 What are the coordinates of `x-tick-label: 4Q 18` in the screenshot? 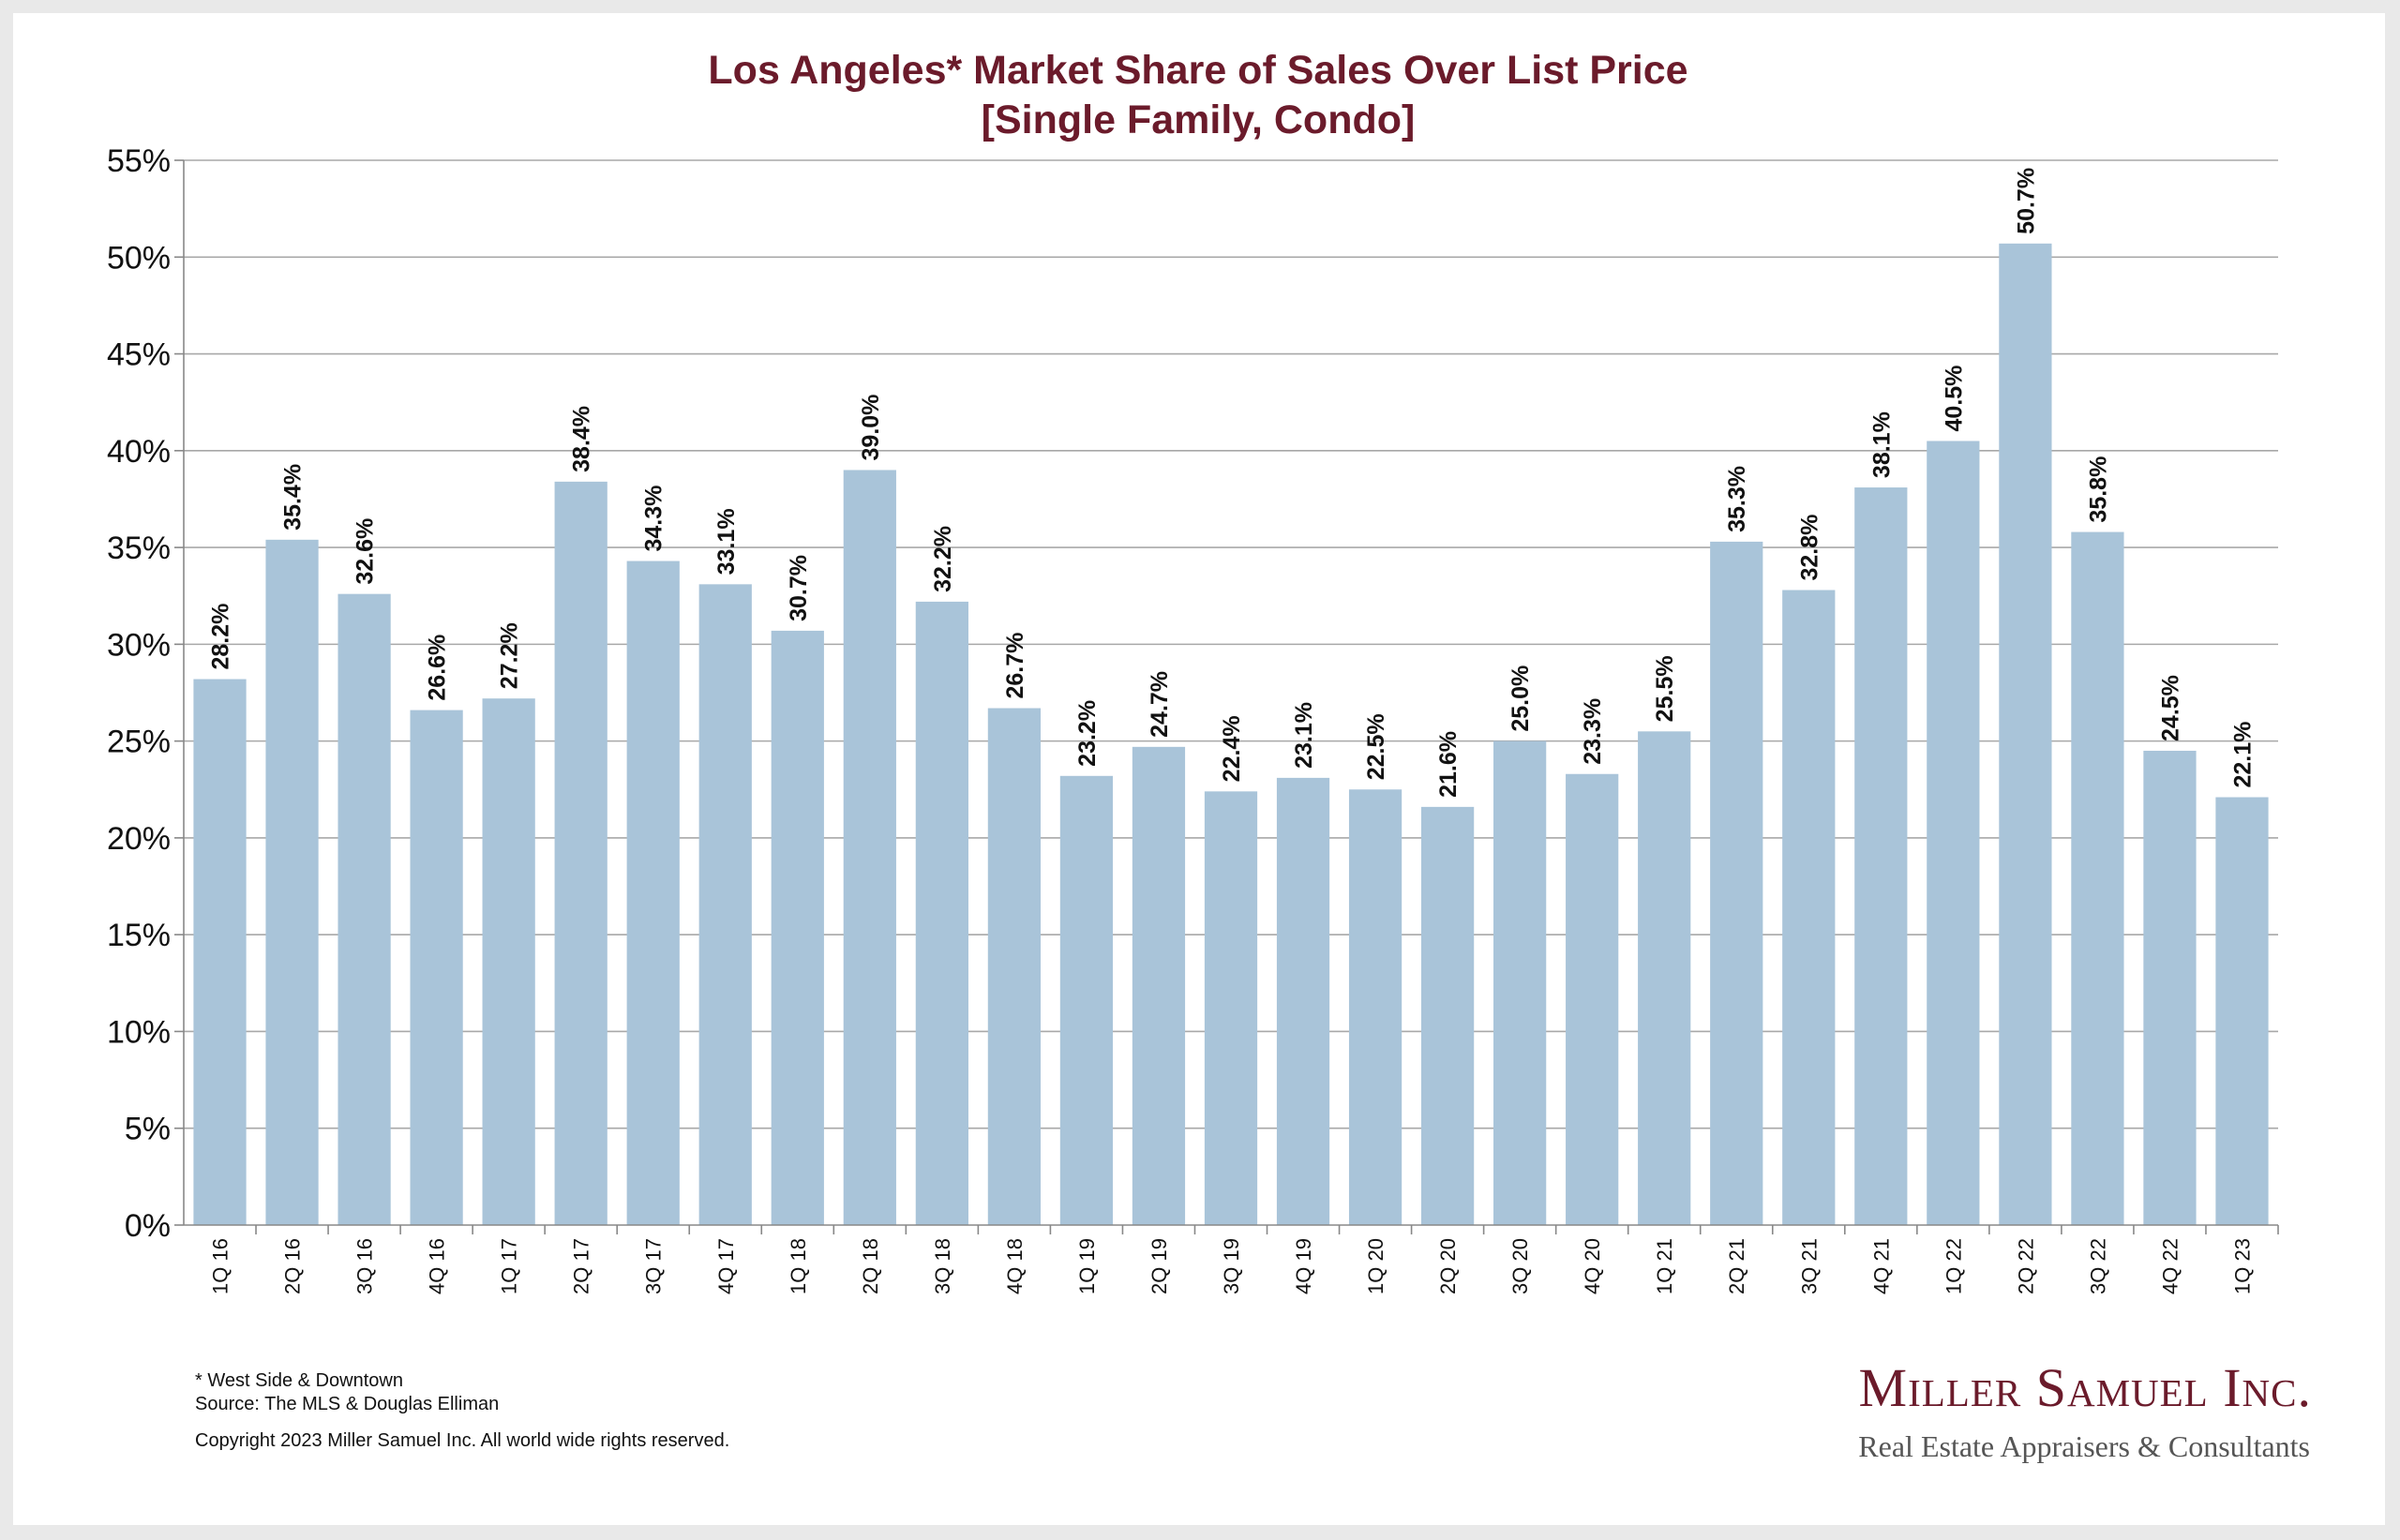 It's located at (1015, 1266).